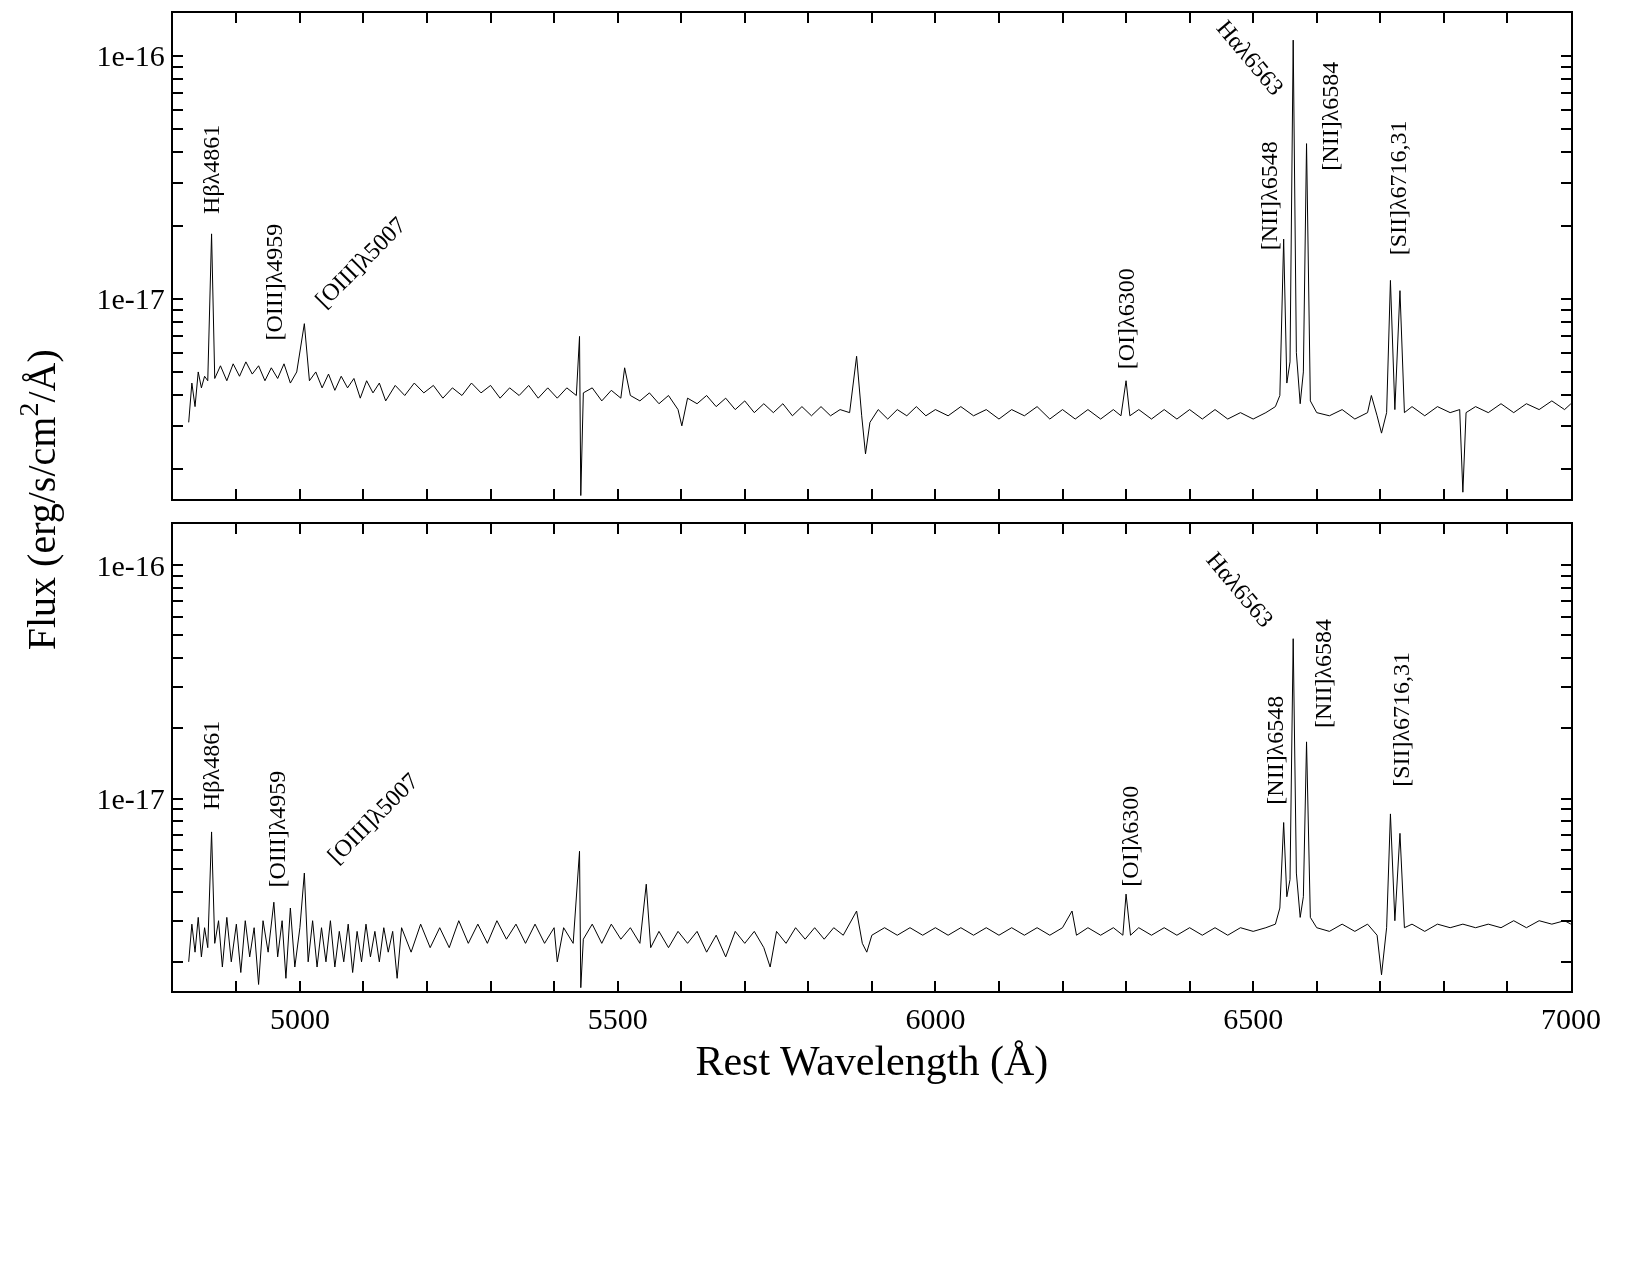 The width and height of the screenshot is (1650, 1275). What do you see at coordinates (935, 1018) in the screenshot?
I see `x-tick-label: 6000` at bounding box center [935, 1018].